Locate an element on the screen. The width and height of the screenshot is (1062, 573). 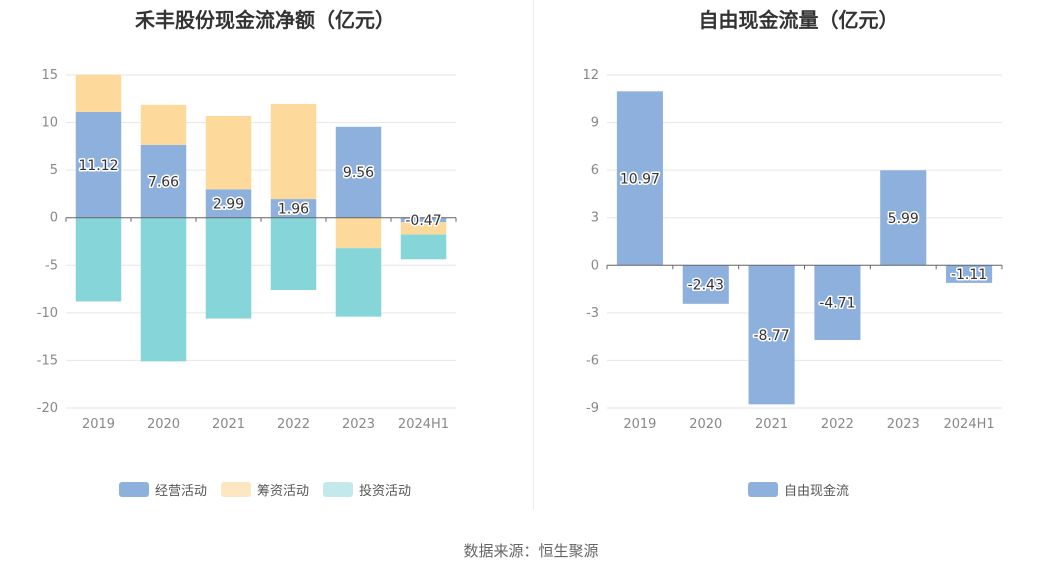
left-chart-legend: 经营活动 筹资活动 投资活动 is located at coordinates (265, 489).